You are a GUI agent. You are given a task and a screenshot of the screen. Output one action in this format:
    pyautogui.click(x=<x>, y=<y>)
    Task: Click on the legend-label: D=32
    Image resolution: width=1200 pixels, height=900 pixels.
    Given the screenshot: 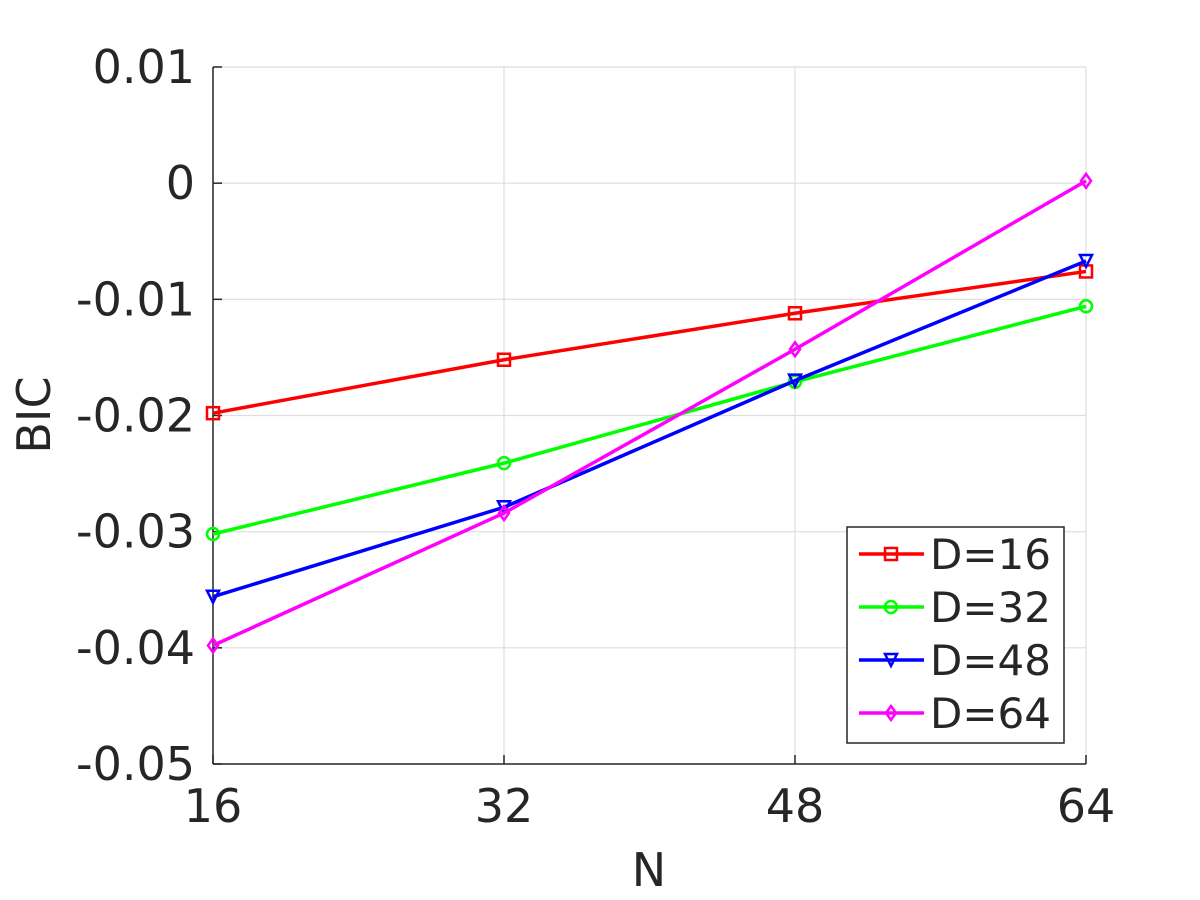 What is the action you would take?
    pyautogui.click(x=990, y=607)
    